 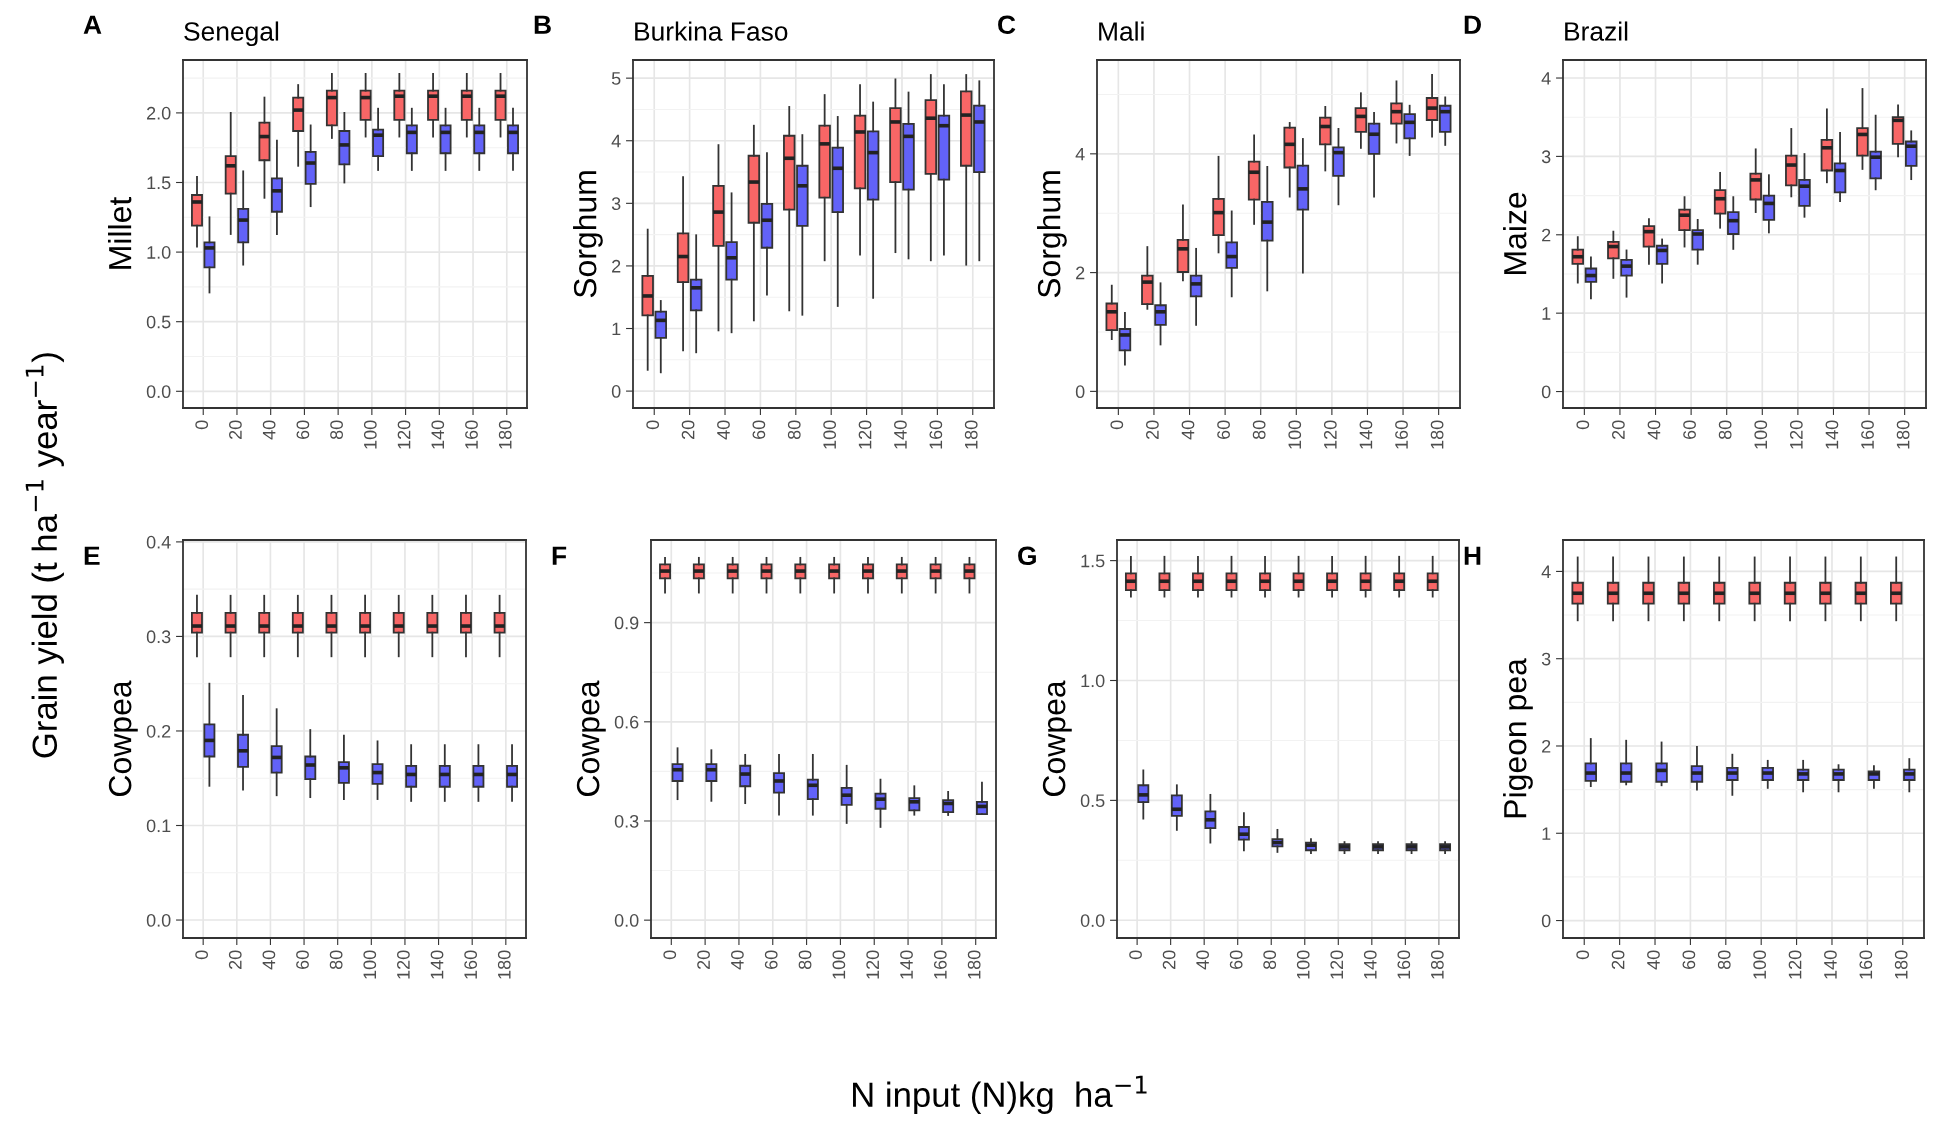 What do you see at coordinates (158, 826) in the screenshot?
I see `y-tick-label: 0.1` at bounding box center [158, 826].